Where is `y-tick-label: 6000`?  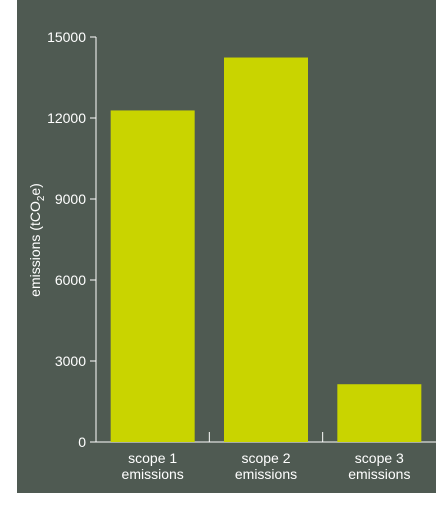
y-tick-label: 6000 is located at coordinates (70, 280).